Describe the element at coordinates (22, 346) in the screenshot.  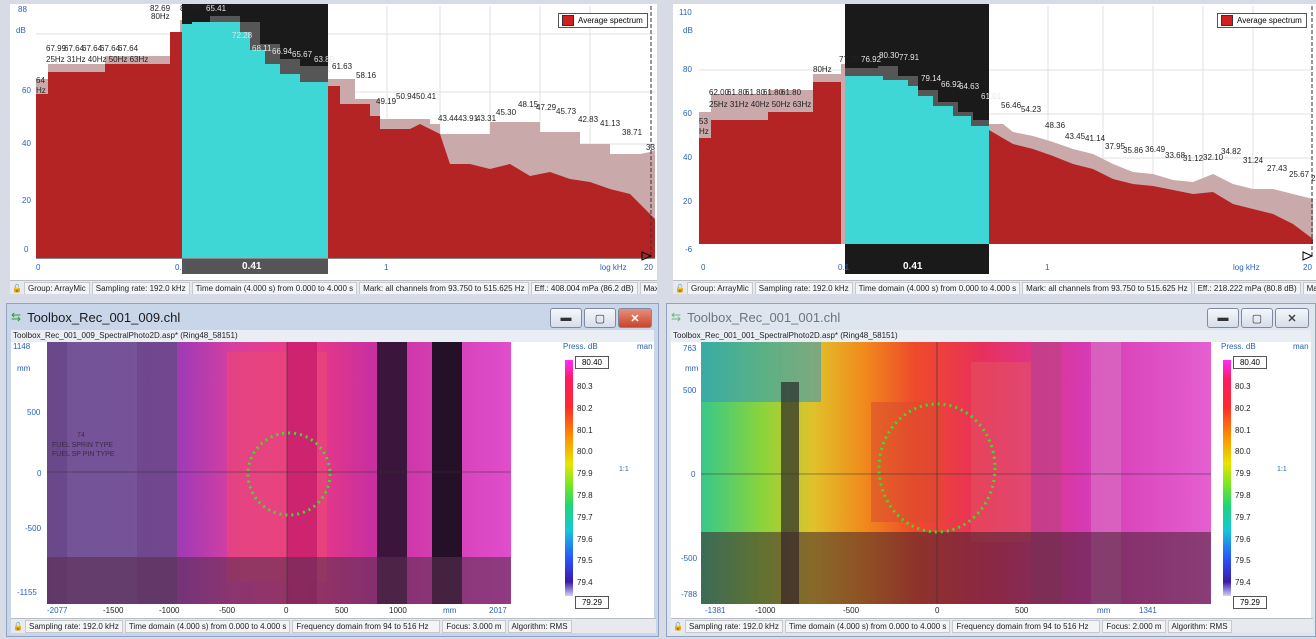
I see `y-tick: 1148` at that location.